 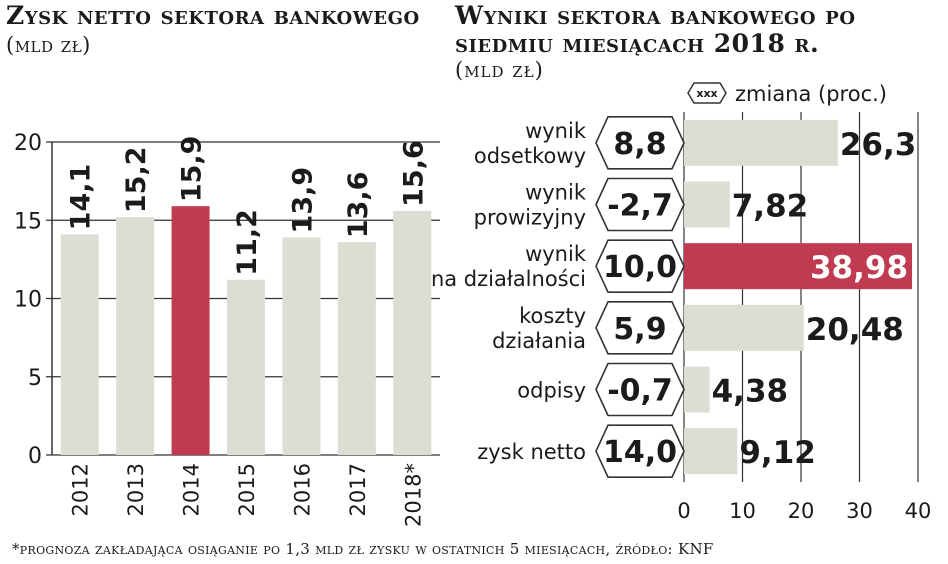 I want to click on x-tick-label: 2013, so click(x=136, y=489).